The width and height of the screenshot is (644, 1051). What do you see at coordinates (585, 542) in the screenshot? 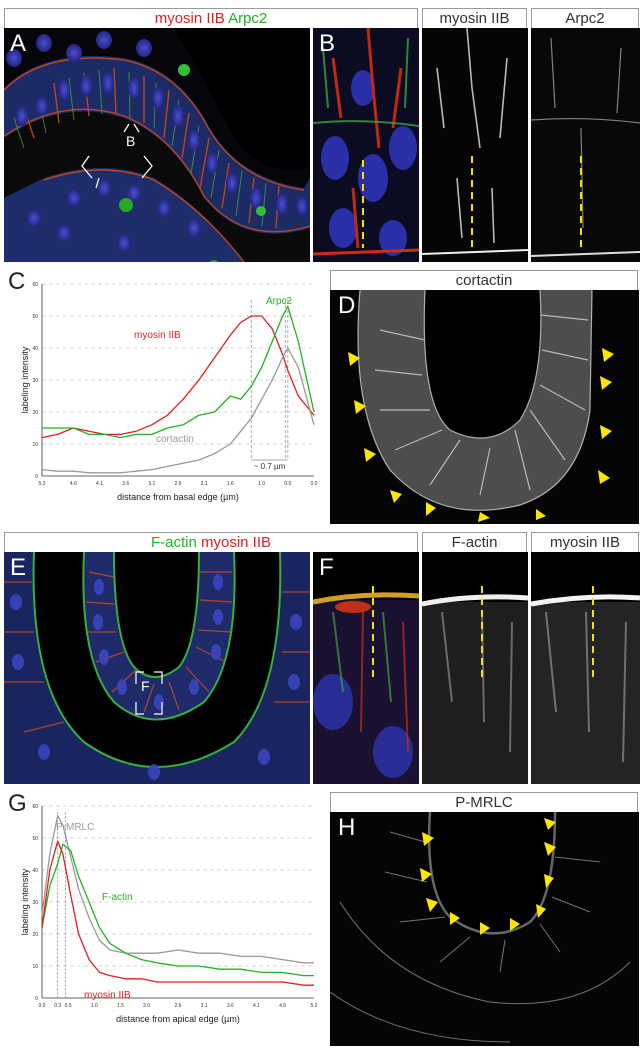
I see `header-panel-f-right: myosin IIB` at bounding box center [585, 542].